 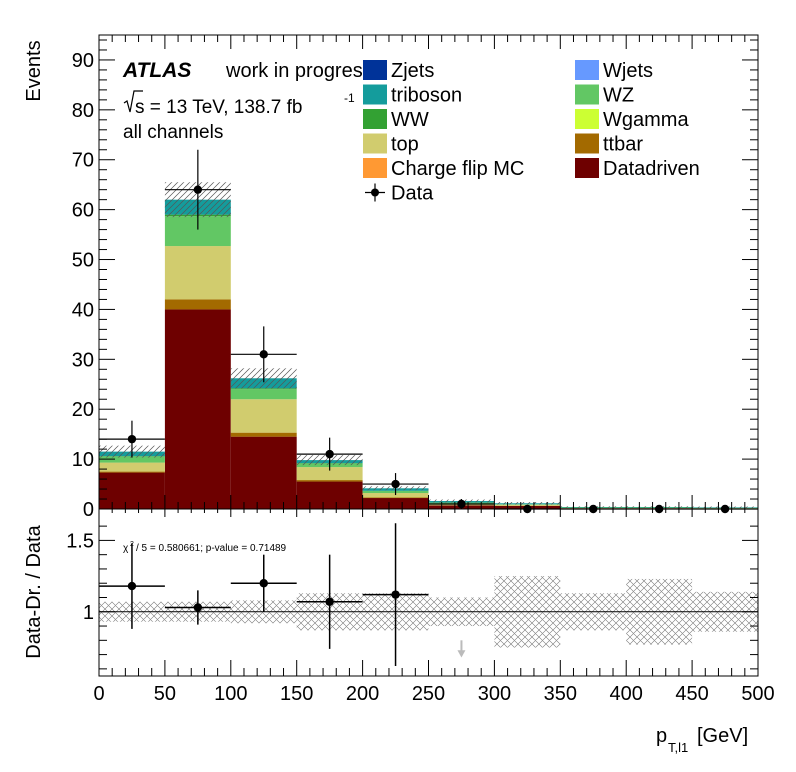 I want to click on legend-item-wz: WZ, so click(x=604, y=95).